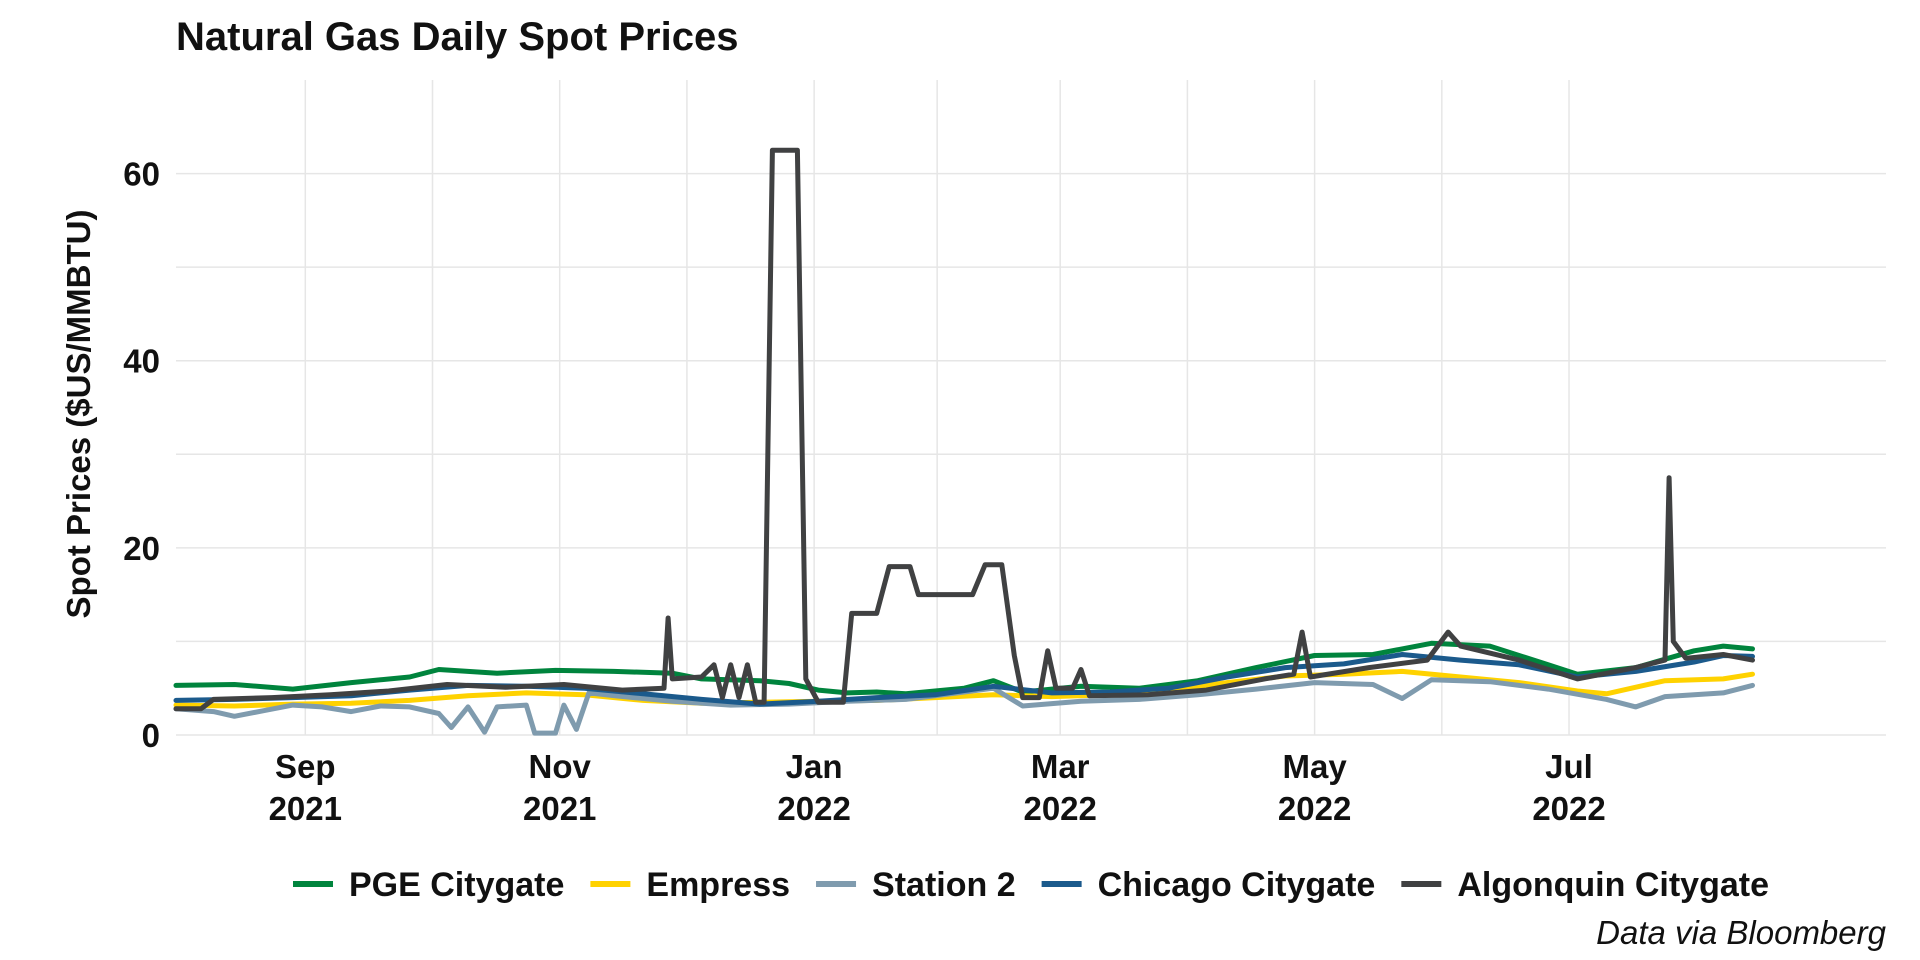 Image resolution: width=1920 pixels, height=960 pixels. What do you see at coordinates (1613, 885) in the screenshot?
I see `legend-label-algonquin-citygate: Algonquin Citygate` at bounding box center [1613, 885].